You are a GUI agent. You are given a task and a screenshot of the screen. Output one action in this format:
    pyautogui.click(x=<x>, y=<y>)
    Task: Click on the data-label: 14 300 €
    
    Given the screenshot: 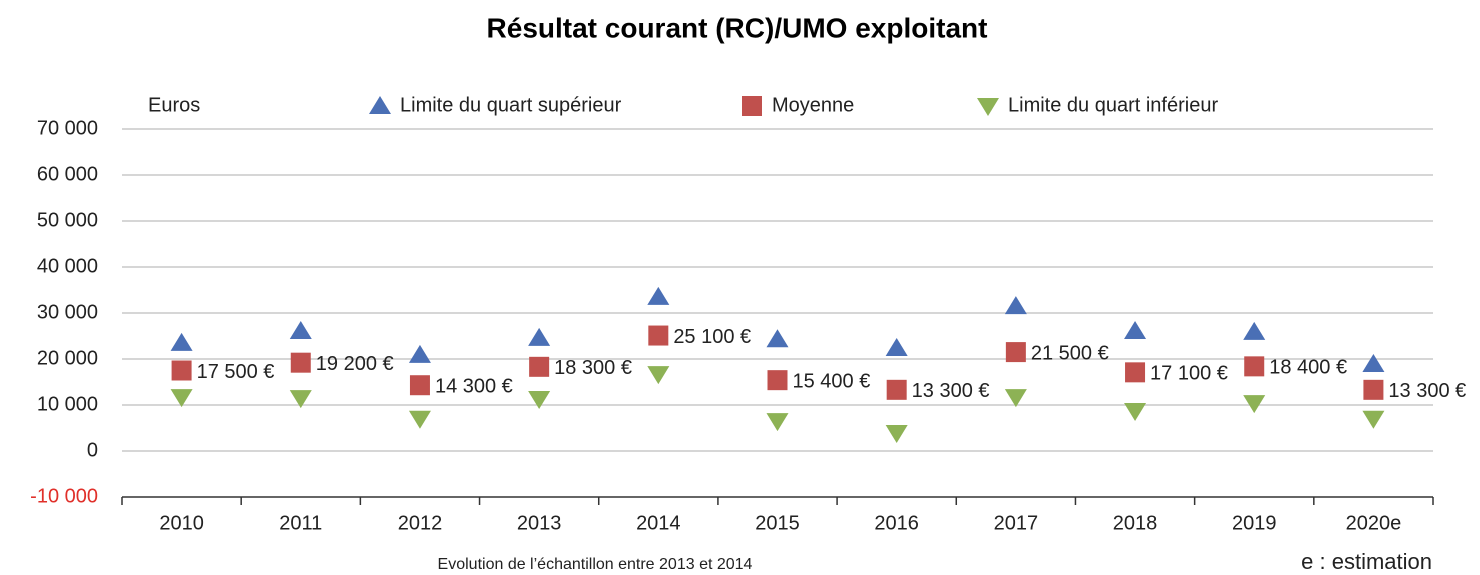 What is the action you would take?
    pyautogui.click(x=474, y=387)
    